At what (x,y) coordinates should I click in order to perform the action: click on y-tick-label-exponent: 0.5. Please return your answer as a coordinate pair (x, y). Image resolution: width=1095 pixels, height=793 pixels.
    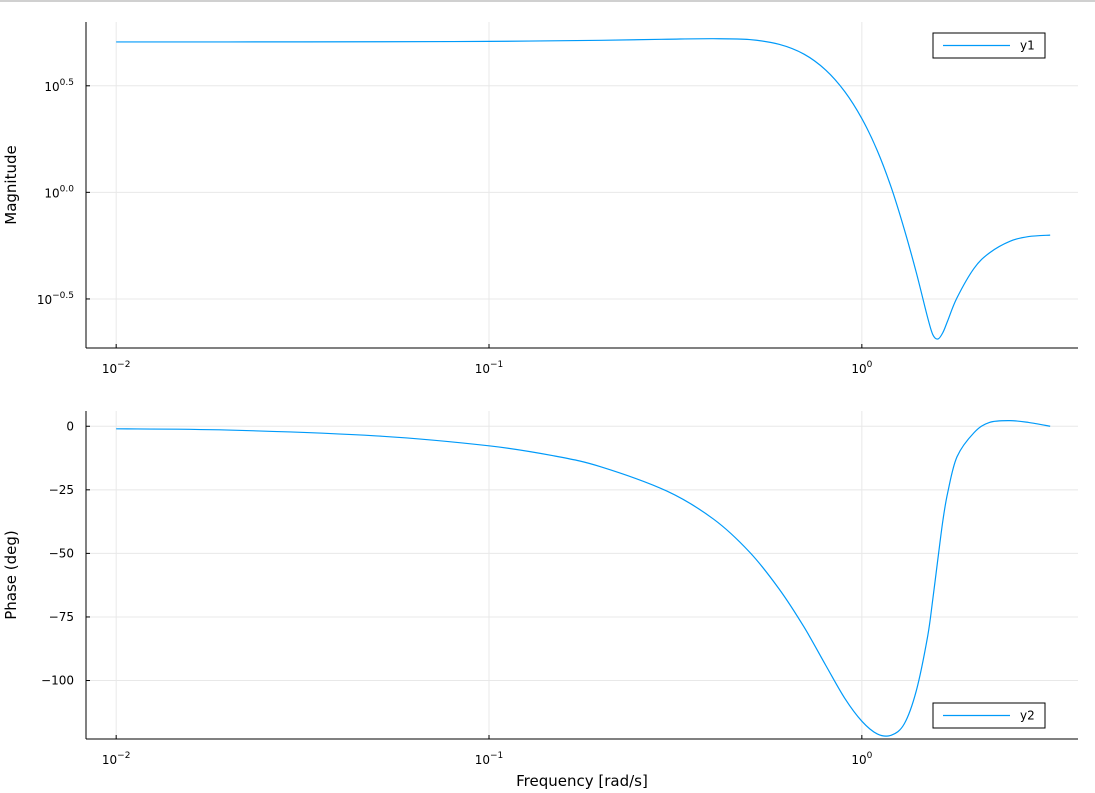
    Looking at the image, I should click on (67, 83).